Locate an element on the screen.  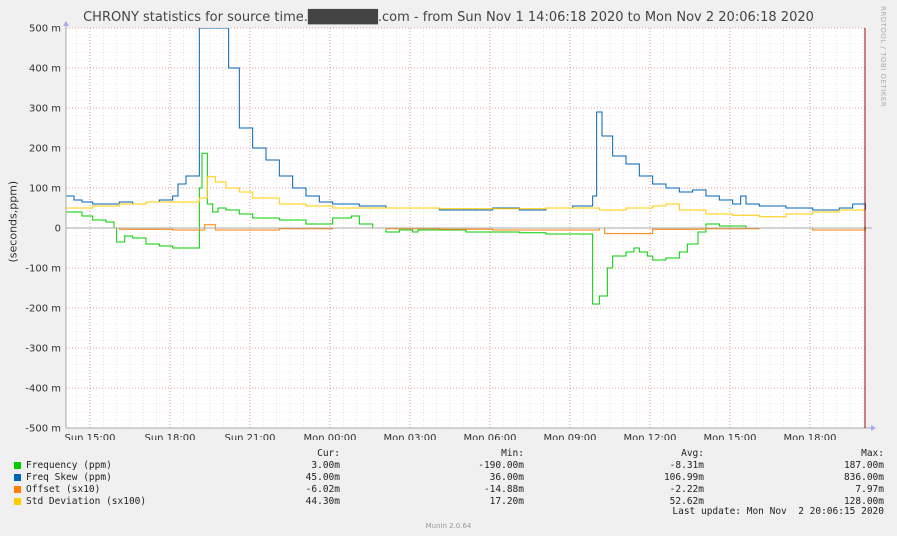
y-tick-label: -100 m is located at coordinates (43, 269).